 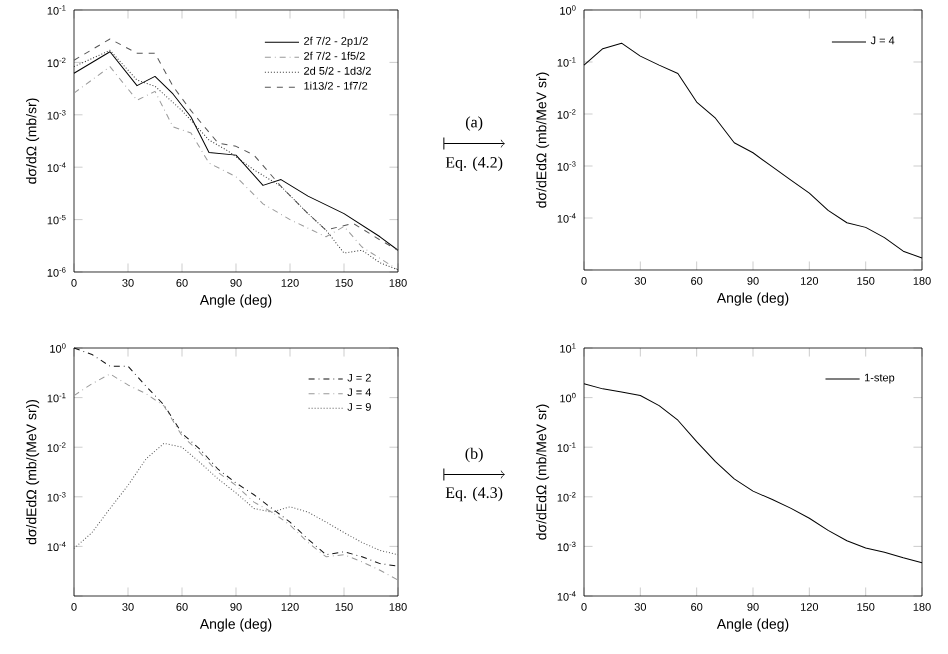 What do you see at coordinates (474, 494) in the screenshot?
I see `text: Eq. (4.3)` at bounding box center [474, 494].